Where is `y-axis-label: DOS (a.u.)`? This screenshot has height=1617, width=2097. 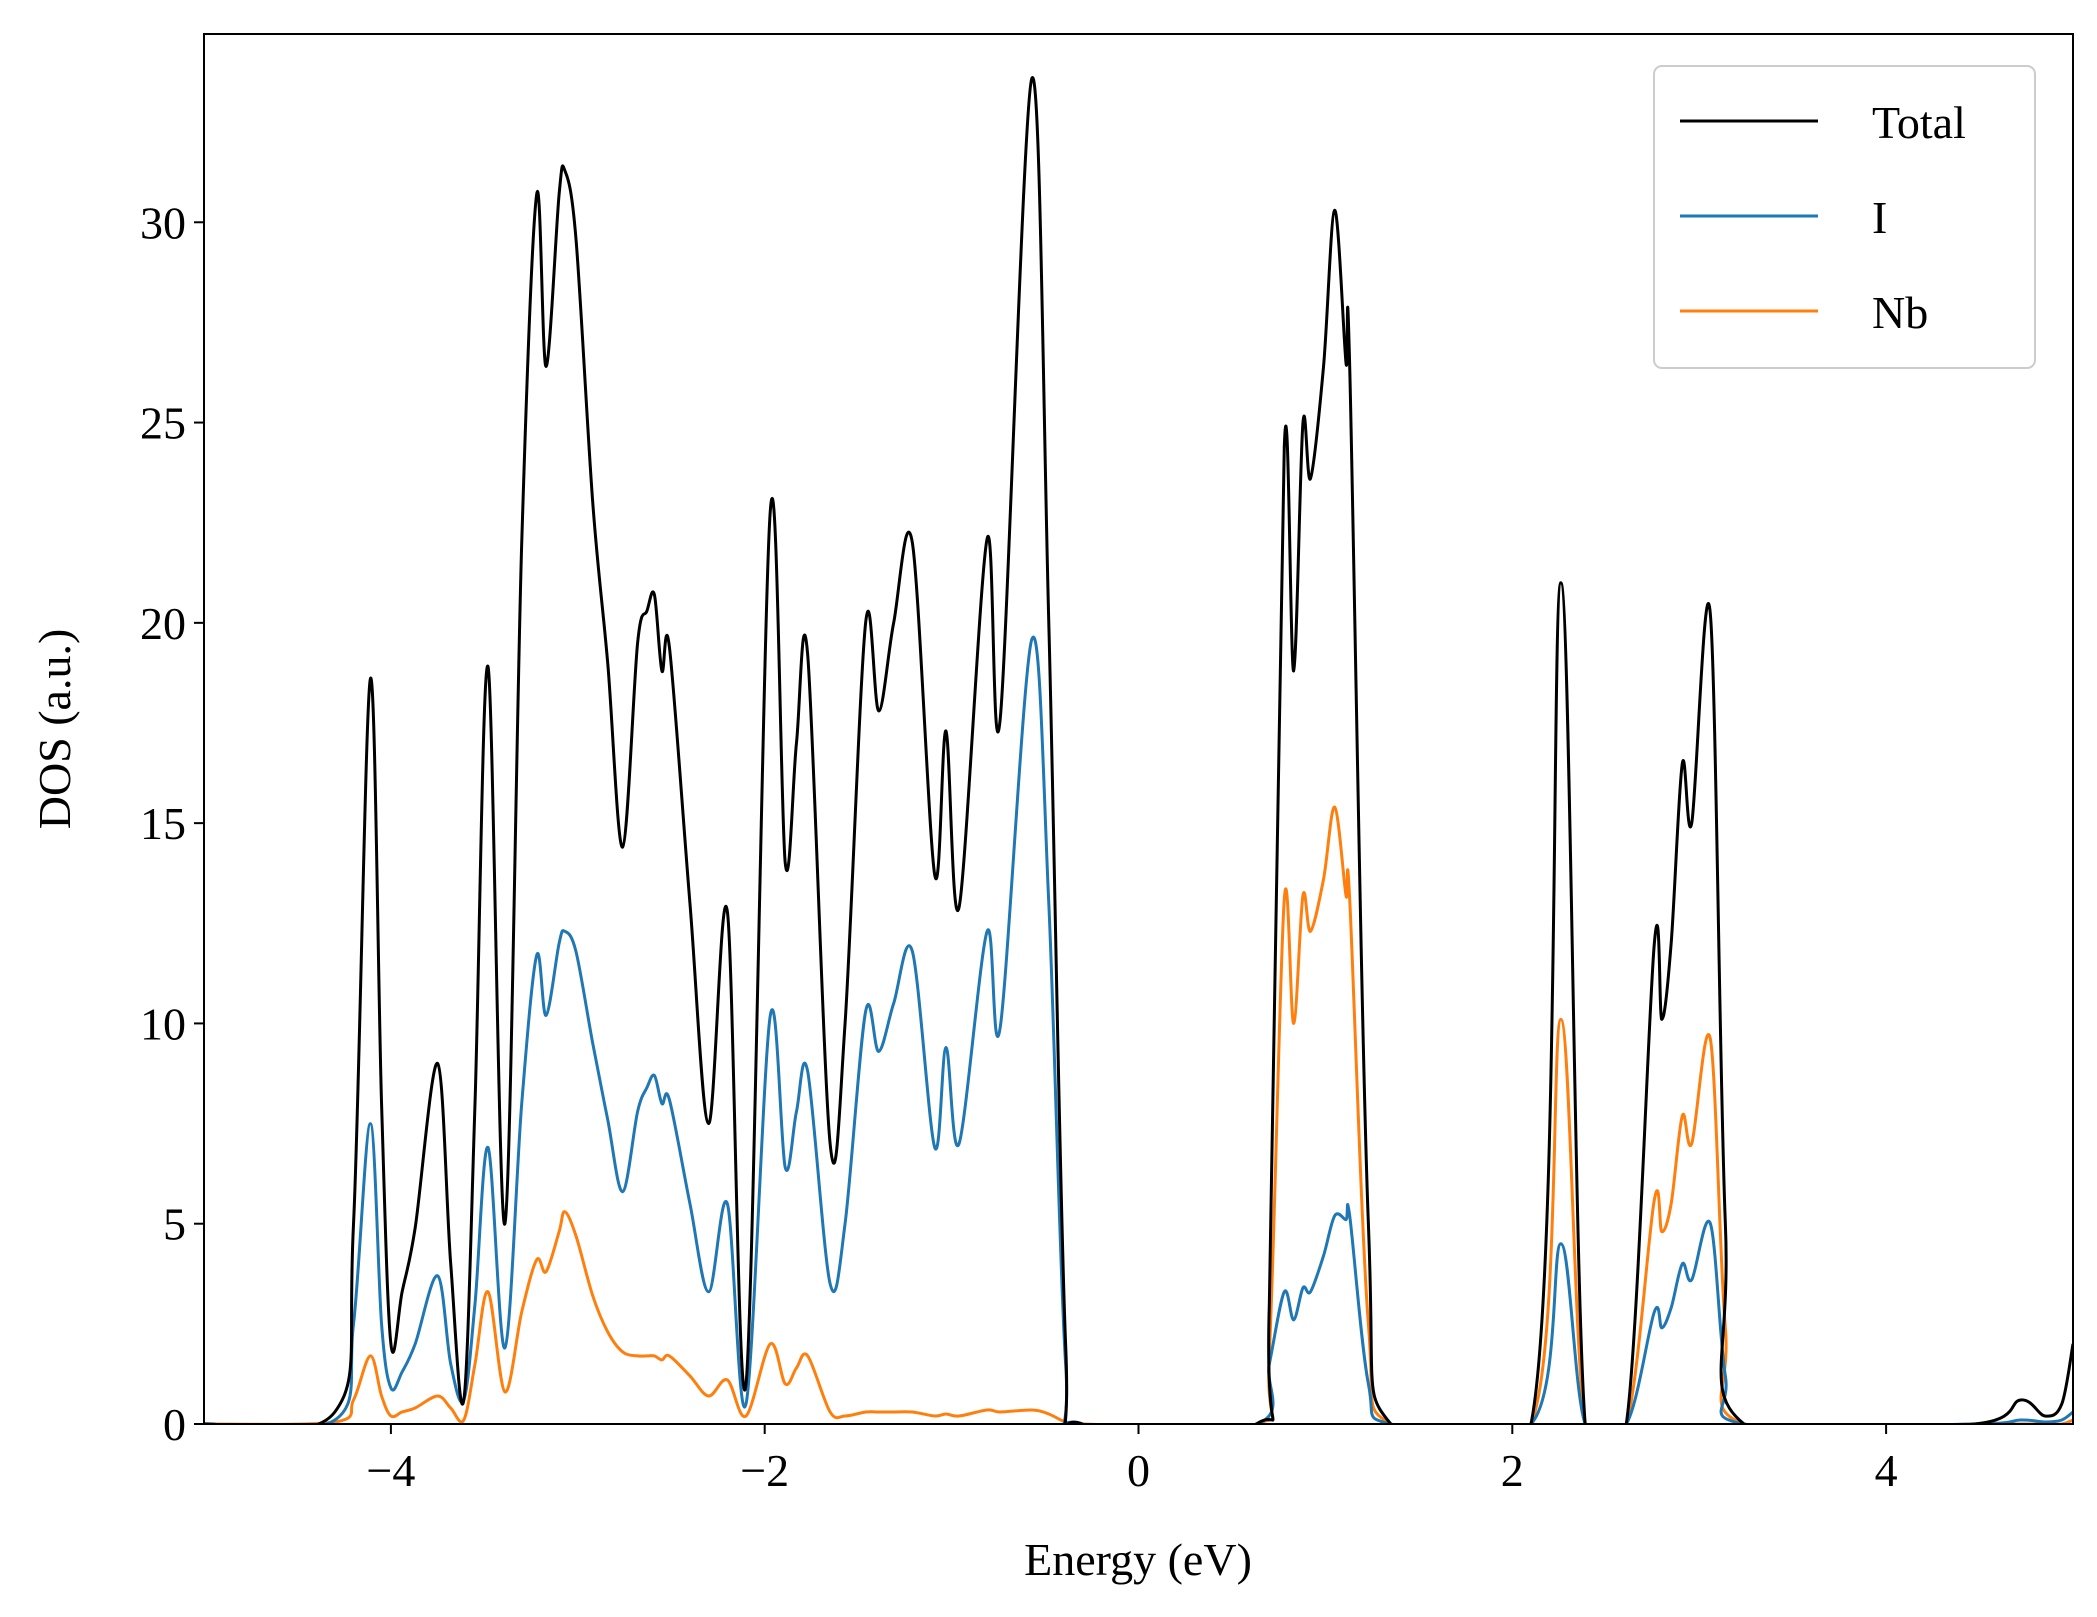
y-axis-label: DOS (a.u.) is located at coordinates (54, 729).